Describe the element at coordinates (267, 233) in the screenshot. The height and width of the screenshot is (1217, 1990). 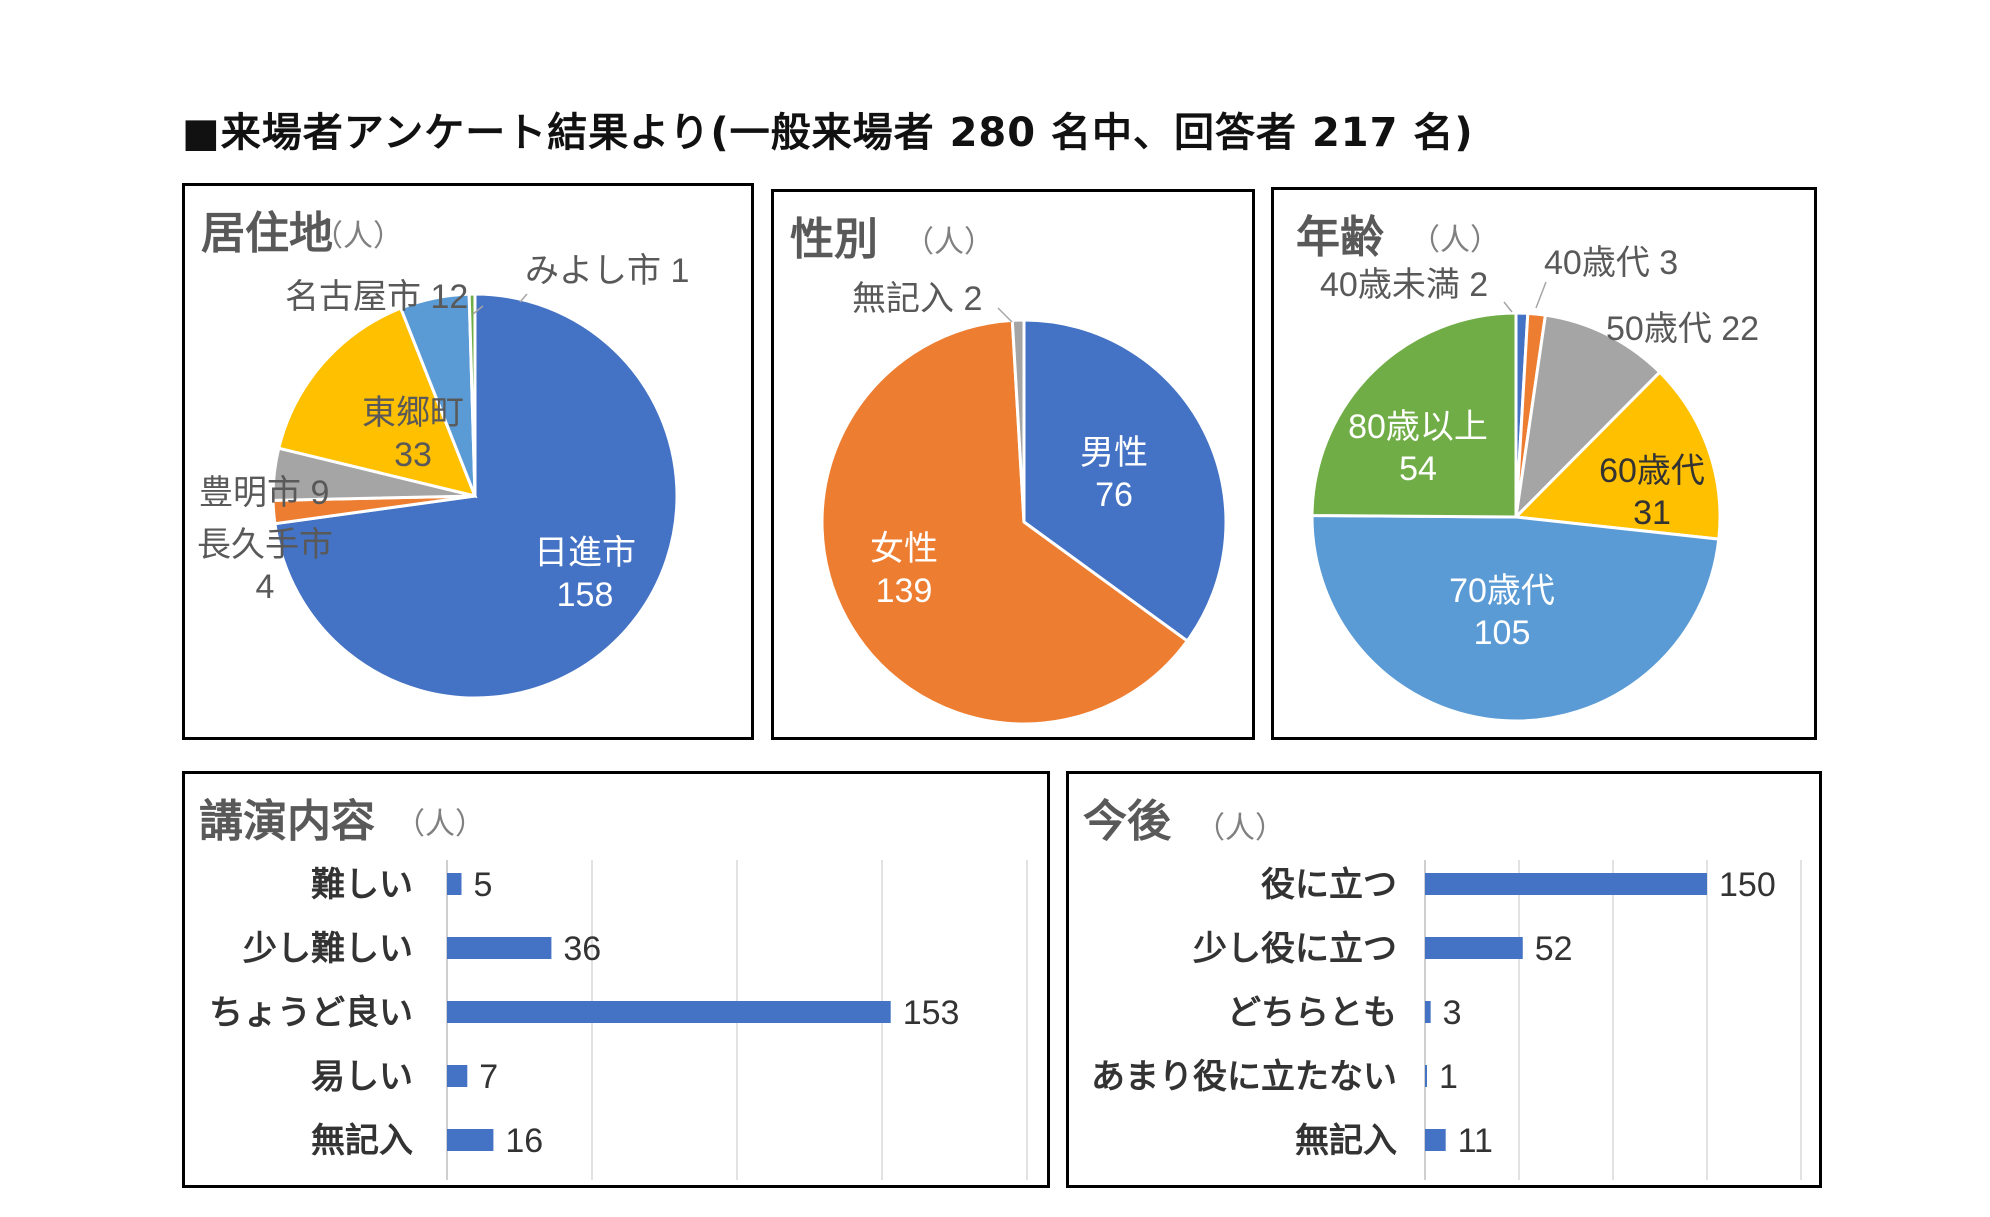
I see `chart-title: 居住地` at that location.